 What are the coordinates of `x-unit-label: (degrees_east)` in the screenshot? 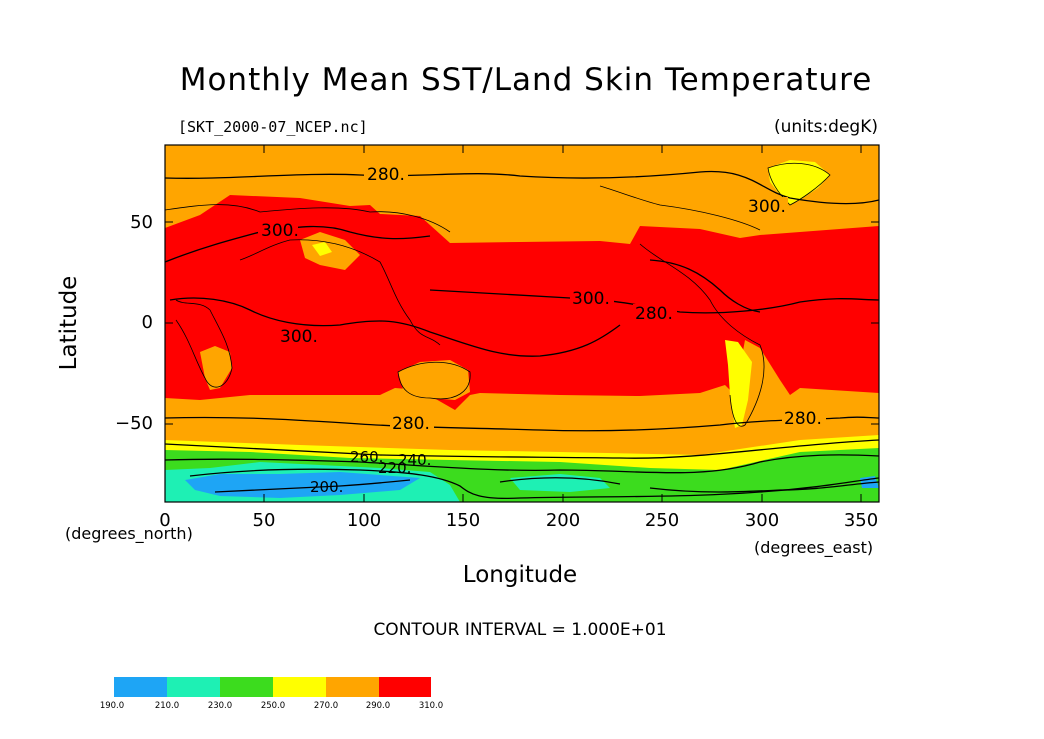 It's located at (814, 547).